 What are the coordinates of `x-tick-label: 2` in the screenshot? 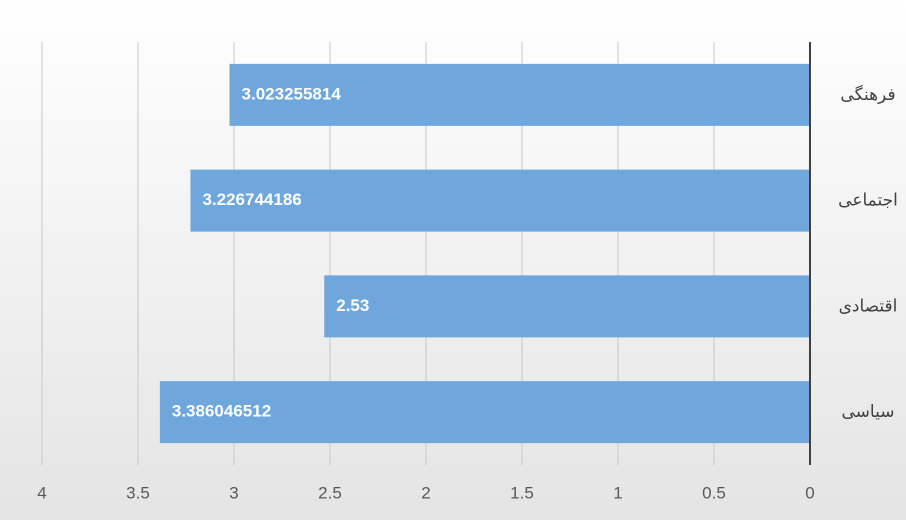 It's located at (425, 492).